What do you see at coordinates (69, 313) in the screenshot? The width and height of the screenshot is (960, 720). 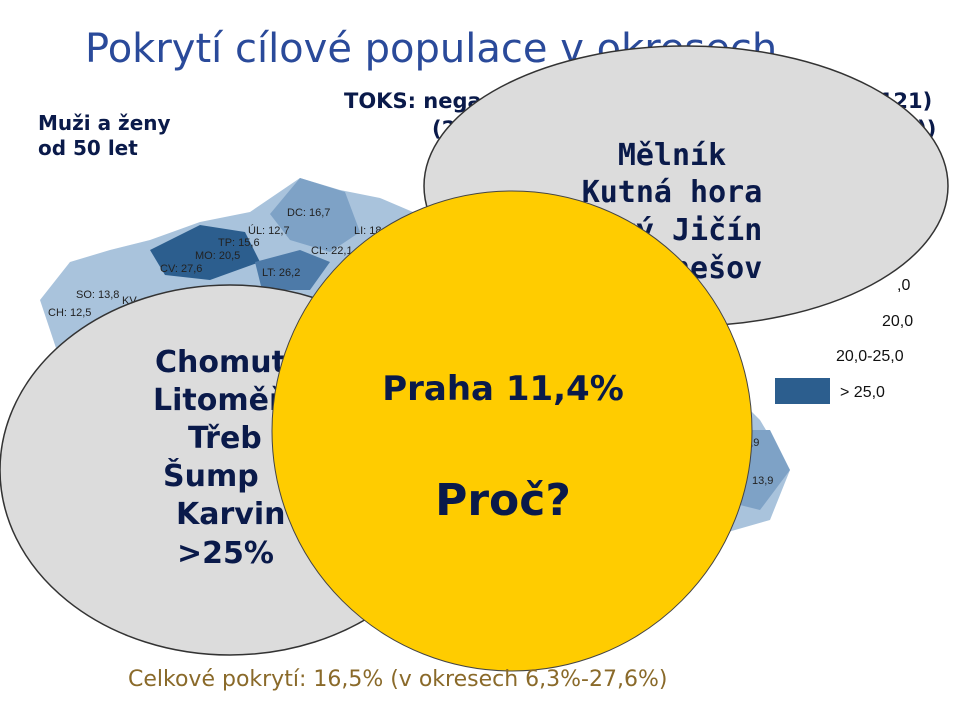 I see `map-label: CH: 12,5` at bounding box center [69, 313].